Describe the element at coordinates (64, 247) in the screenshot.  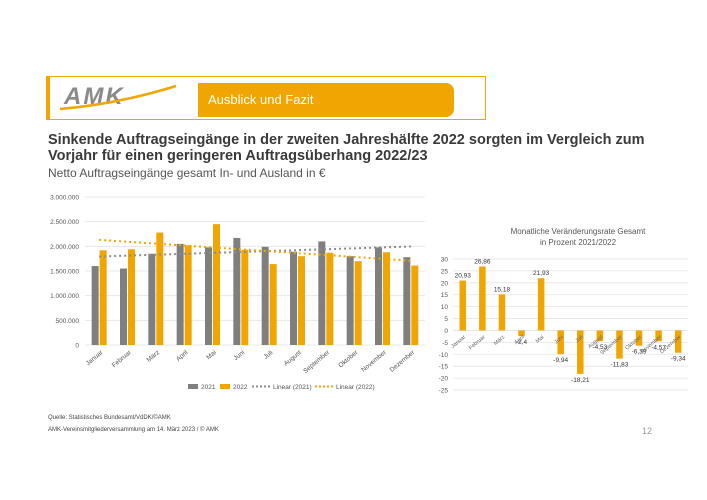
I see `y-tick-label: 2.000.000` at that location.